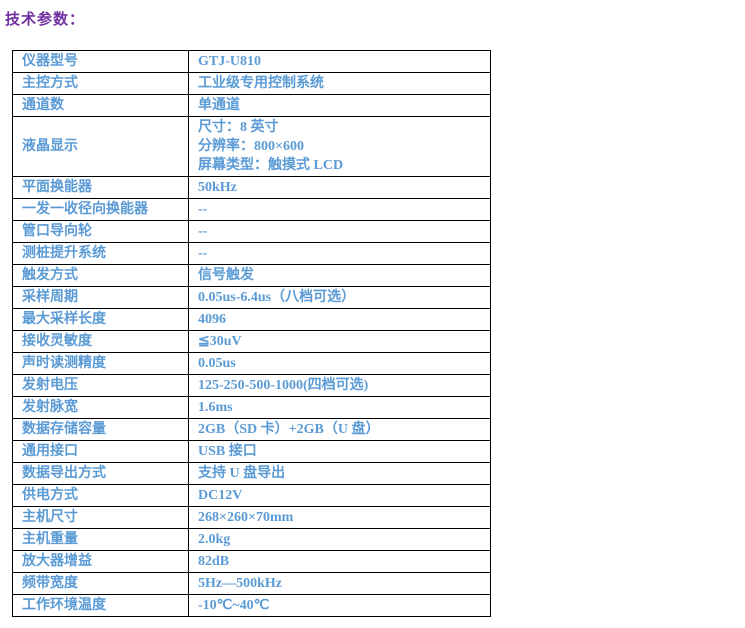 Image resolution: width=745 pixels, height=628 pixels. Describe the element at coordinates (100, 146) in the screenshot. I see `param-cell: 液晶显示` at that location.